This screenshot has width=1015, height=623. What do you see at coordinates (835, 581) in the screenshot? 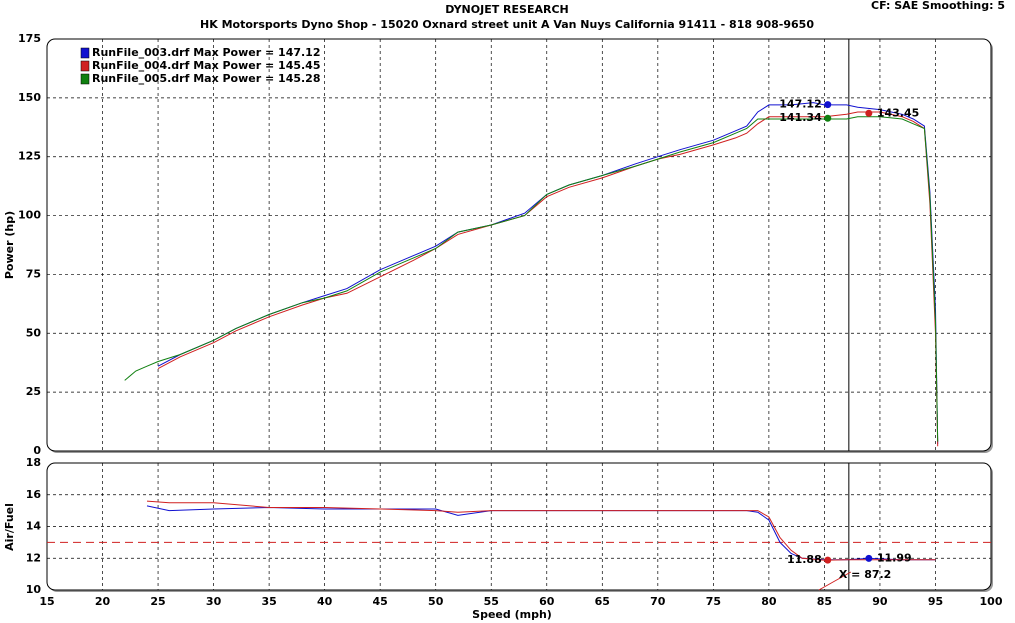
I see `cursor-pointer` at bounding box center [835, 581].